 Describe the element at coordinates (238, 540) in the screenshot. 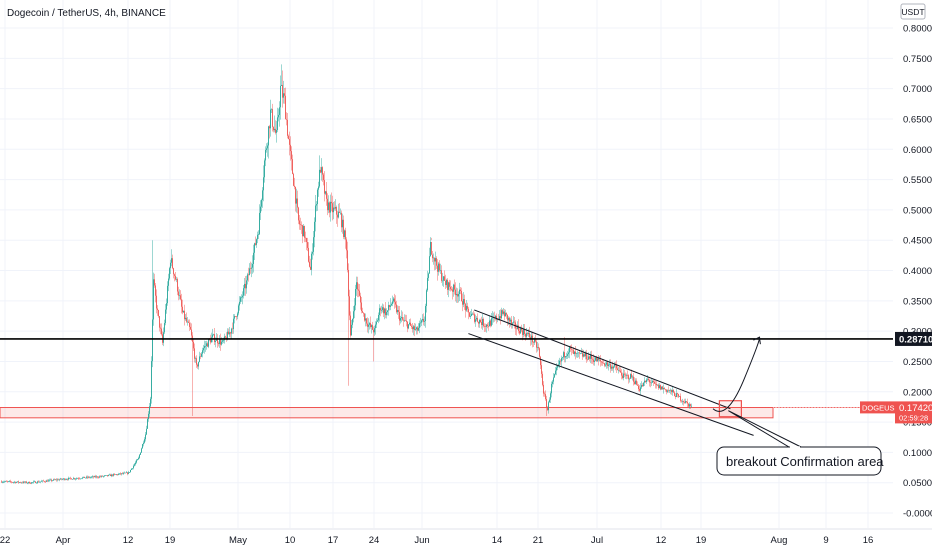

I see `time-tick-label: May` at that location.